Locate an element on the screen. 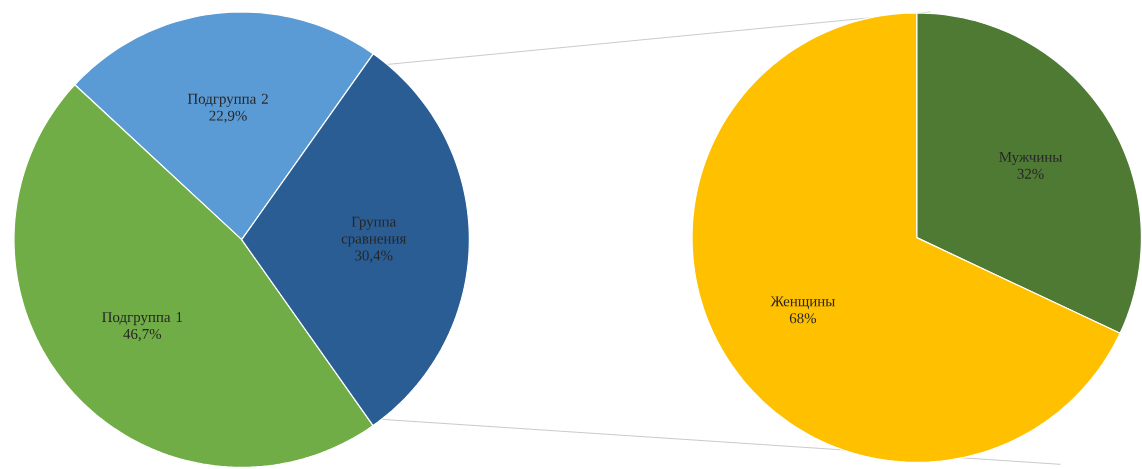 This screenshot has height=469, width=1142. data-label: 46,7% is located at coordinates (142, 334).